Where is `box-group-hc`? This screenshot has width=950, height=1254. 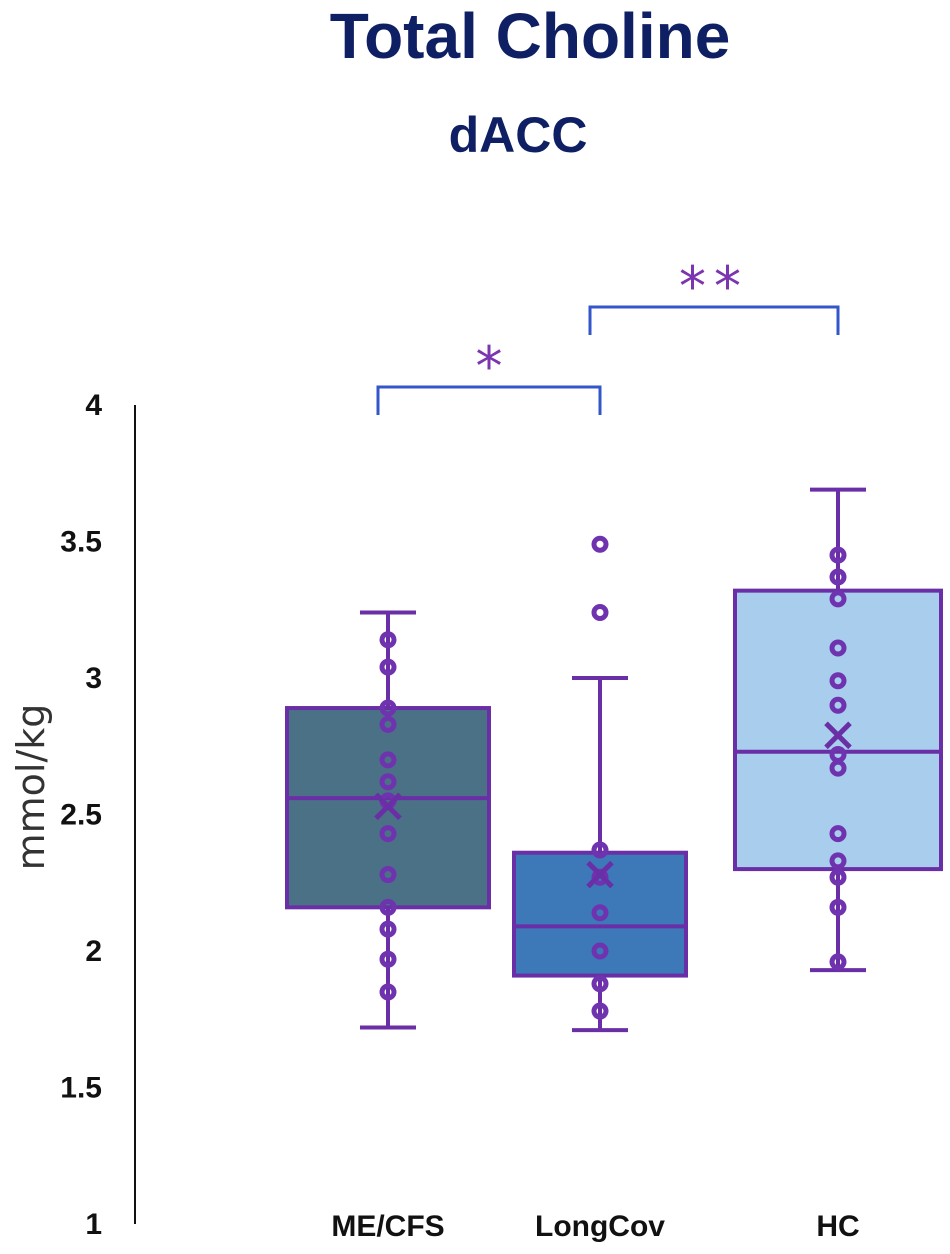
box-group-hc is located at coordinates (838, 730).